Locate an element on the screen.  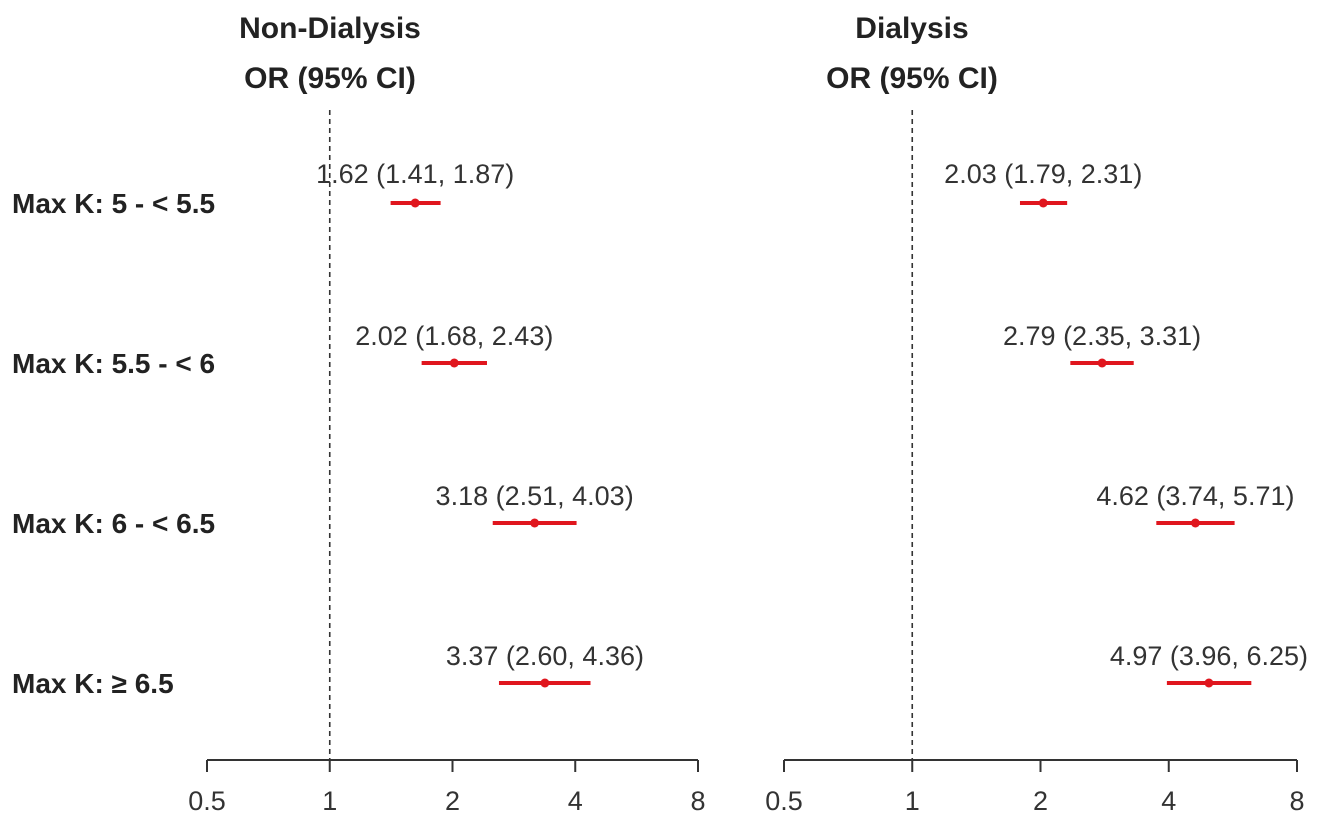
dialysis-x-tick-label-4: 4 is located at coordinates (1168, 801).